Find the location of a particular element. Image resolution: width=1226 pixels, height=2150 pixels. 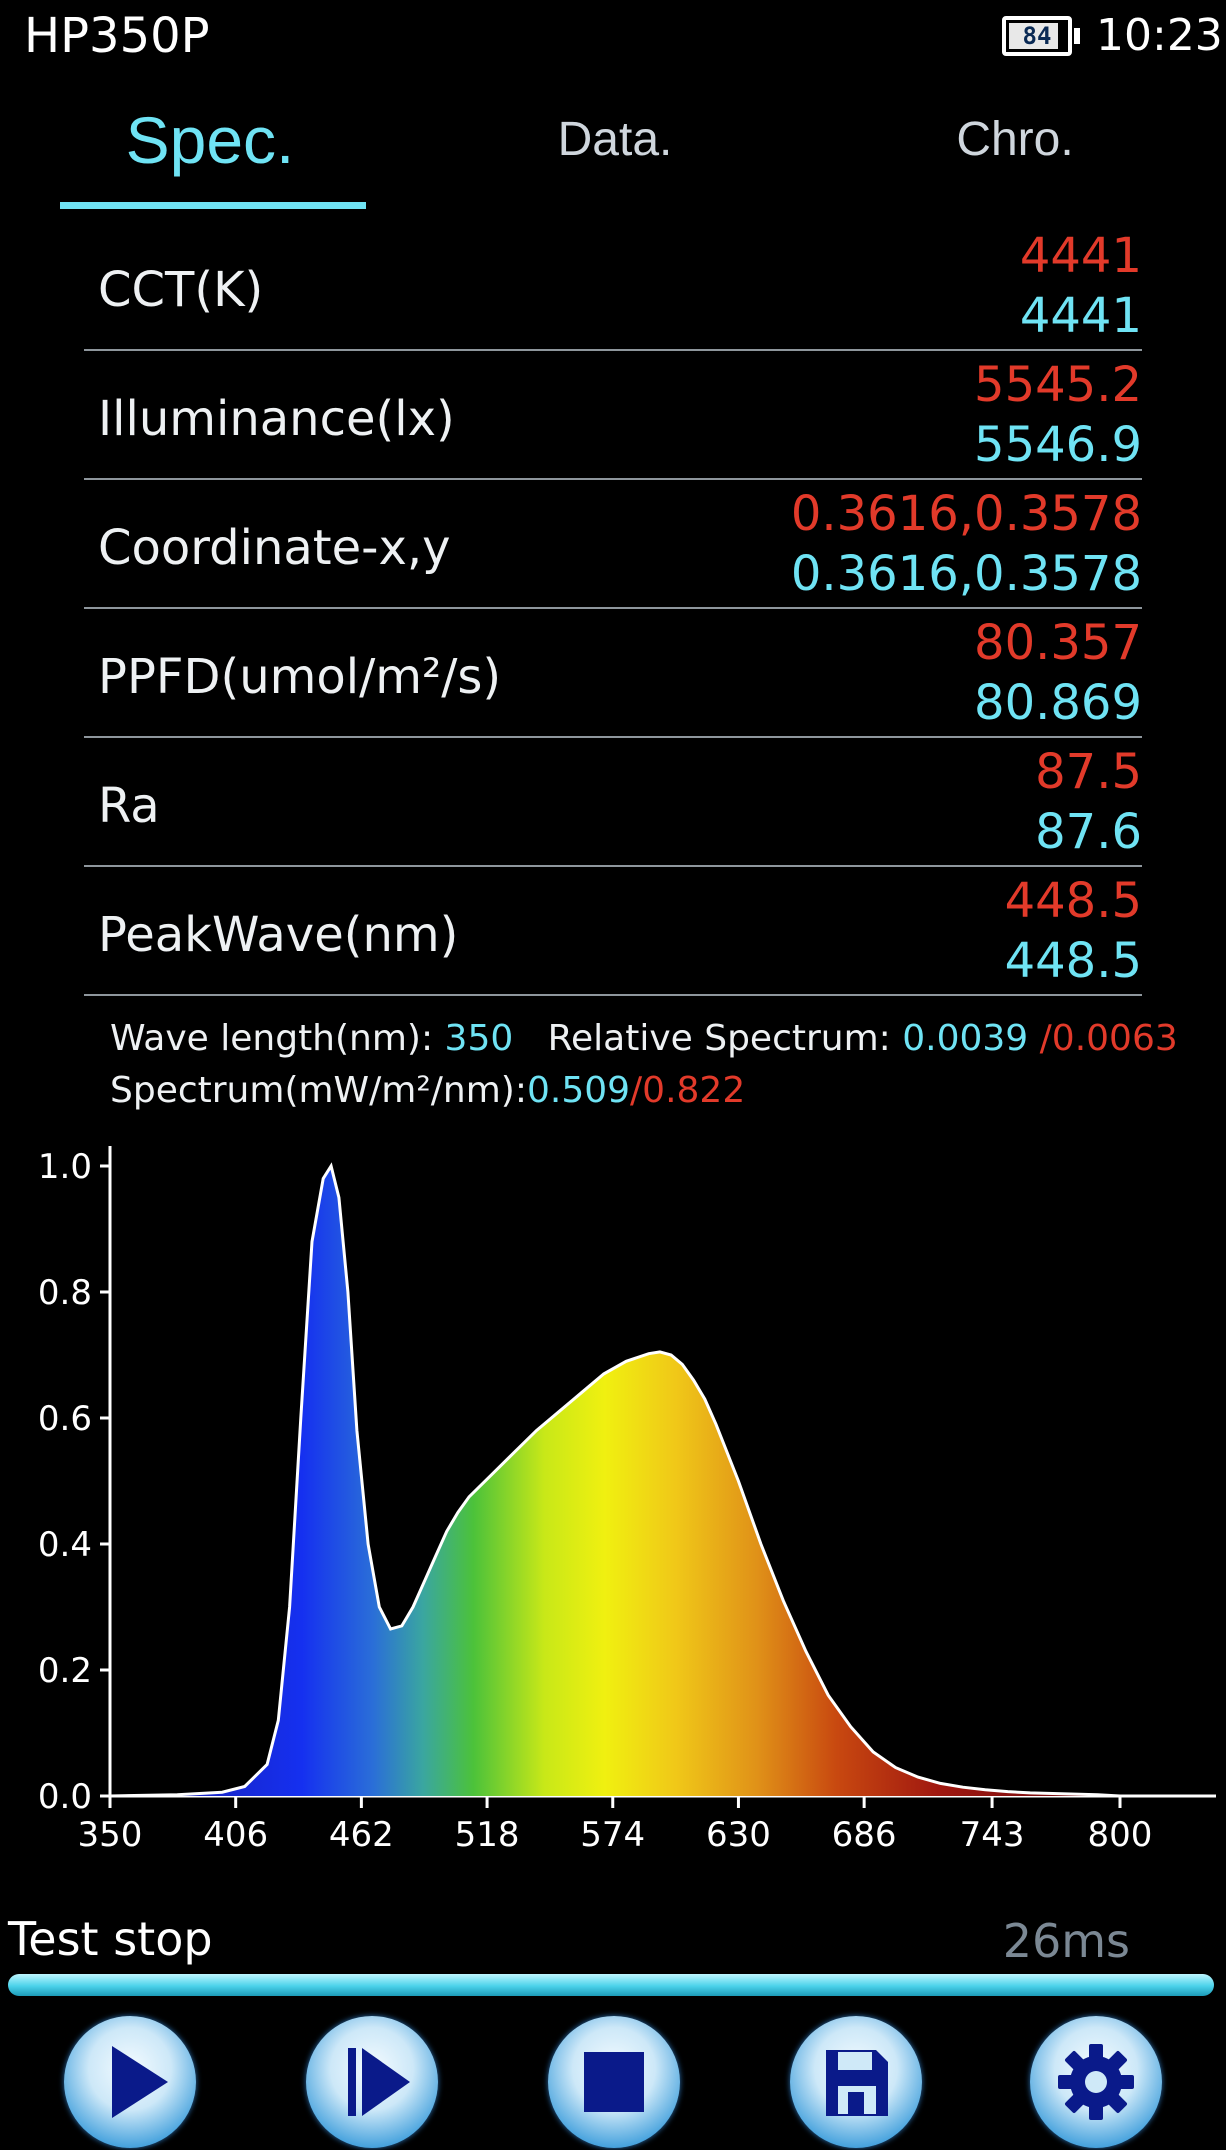

y-tick-label: 0.4 is located at coordinates (65, 1545).